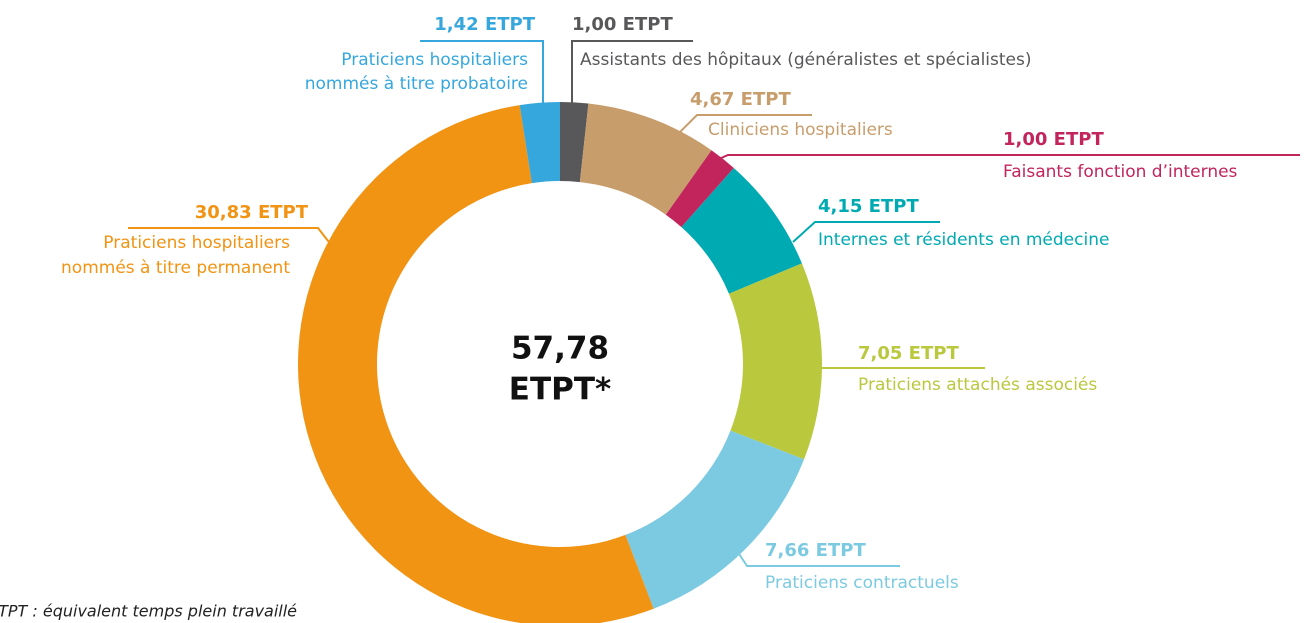 The width and height of the screenshot is (1308, 623). Describe the element at coordinates (862, 583) in the screenshot. I see `category-label: Praticiens contractuels` at that location.